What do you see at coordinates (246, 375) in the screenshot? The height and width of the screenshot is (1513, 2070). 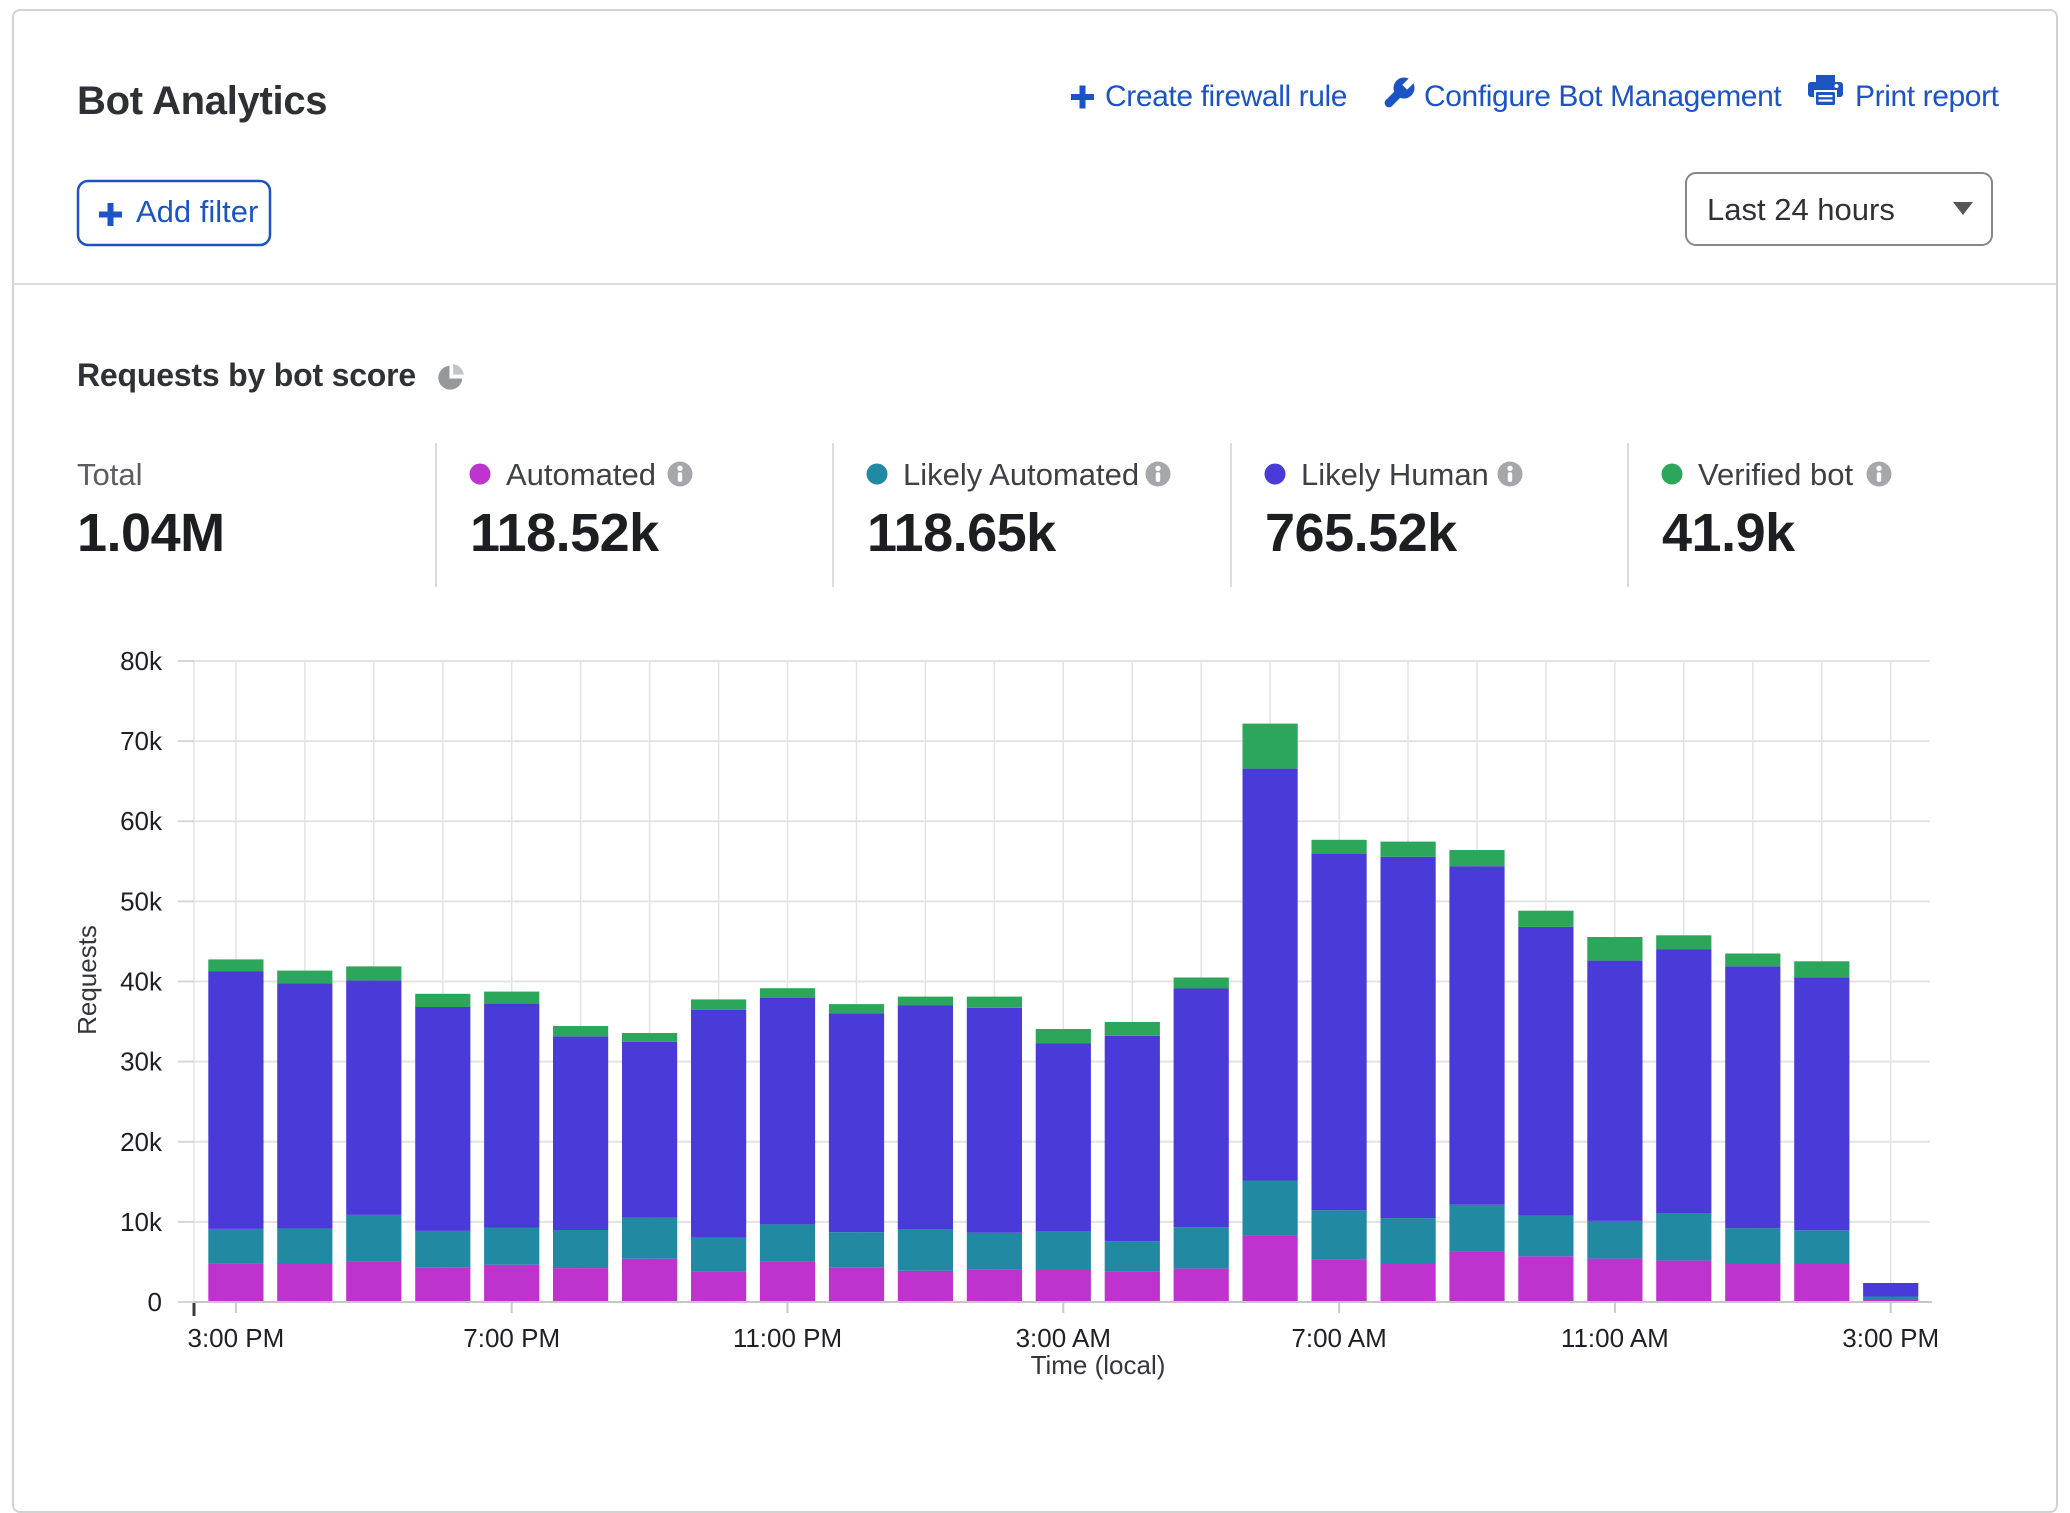 I see `svg-text: Requests by bot score` at bounding box center [246, 375].